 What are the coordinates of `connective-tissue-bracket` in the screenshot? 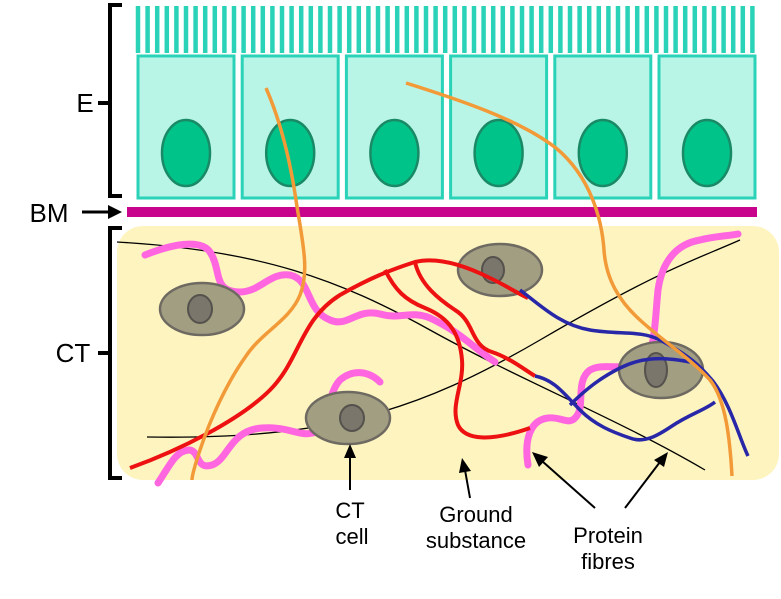 It's located at (110, 353).